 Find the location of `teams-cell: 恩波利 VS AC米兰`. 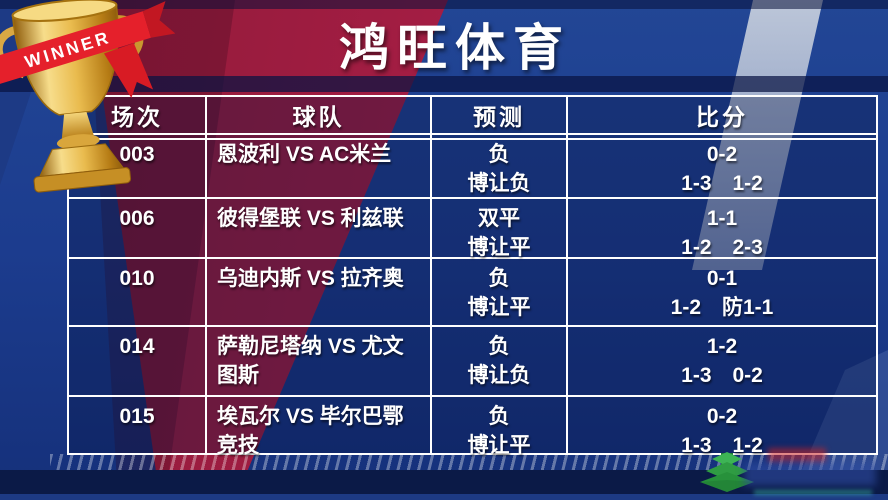

teams-cell: 恩波利 VS AC米兰 is located at coordinates (319, 166).